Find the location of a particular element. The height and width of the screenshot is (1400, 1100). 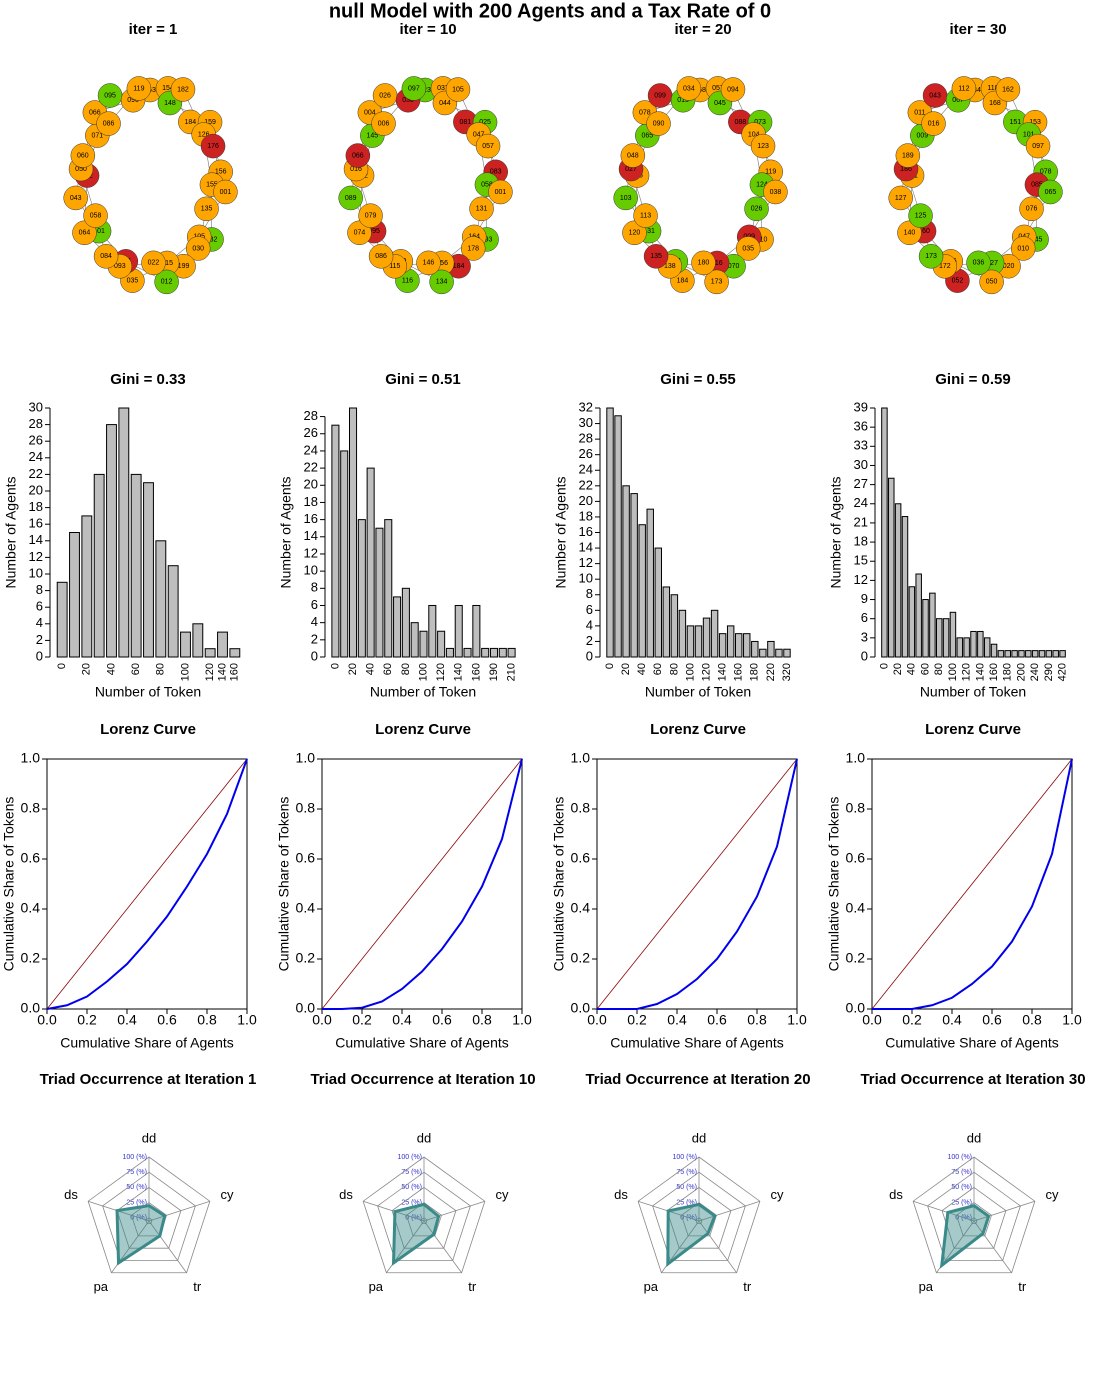

y-tick-label: 0.6 is located at coordinates (856, 858).